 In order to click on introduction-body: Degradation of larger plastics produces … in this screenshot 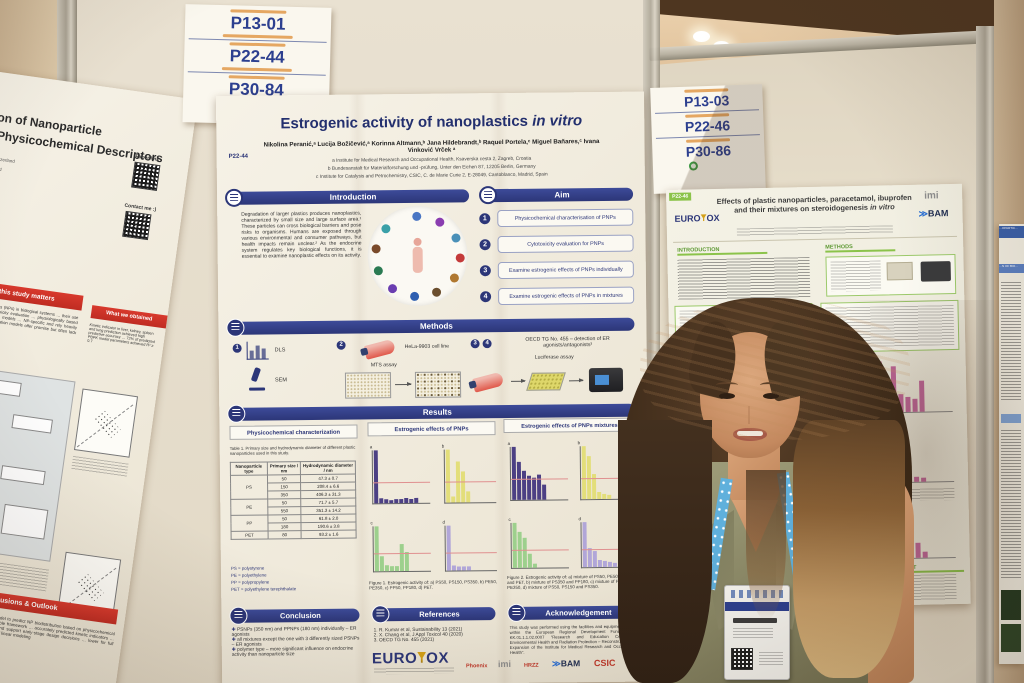, I will do `click(301, 235)`.